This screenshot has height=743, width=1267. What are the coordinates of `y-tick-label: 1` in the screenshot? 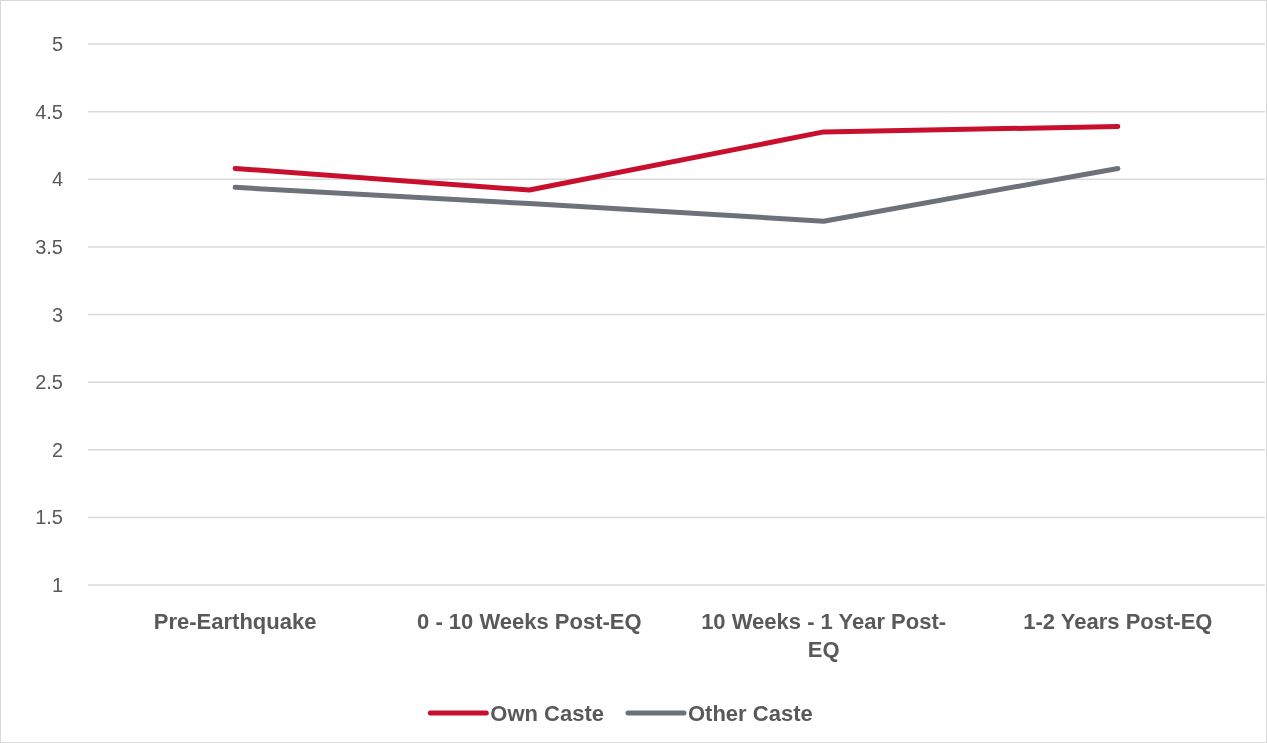 It's located at (57, 585).